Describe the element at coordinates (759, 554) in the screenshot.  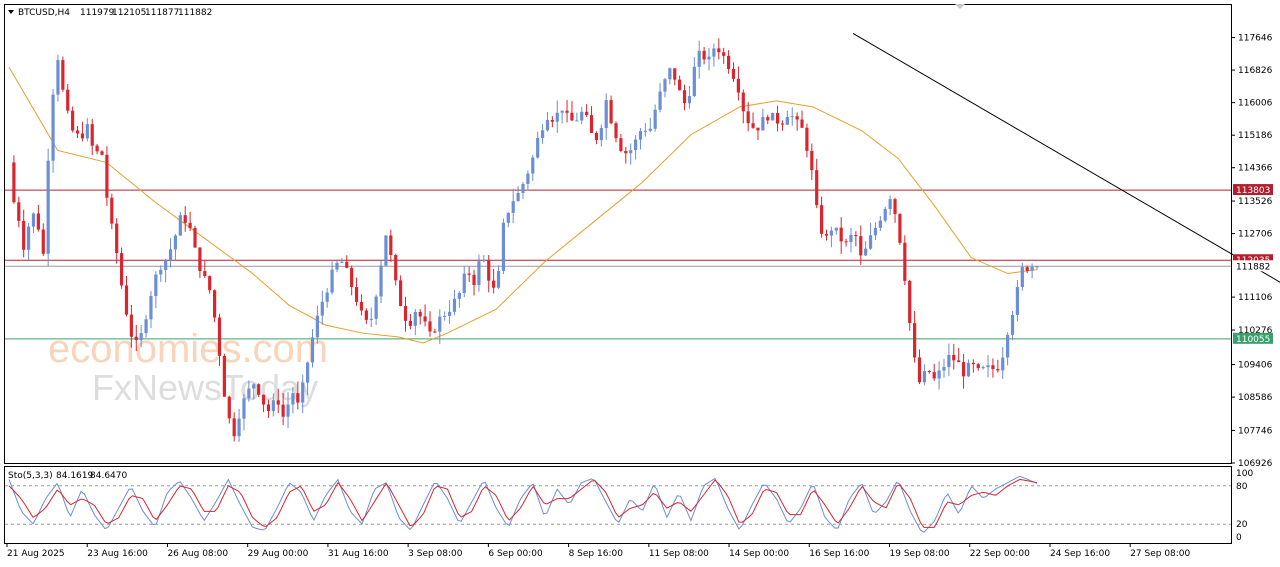
I see `time-tick-label: 14 Sep 00:00` at that location.